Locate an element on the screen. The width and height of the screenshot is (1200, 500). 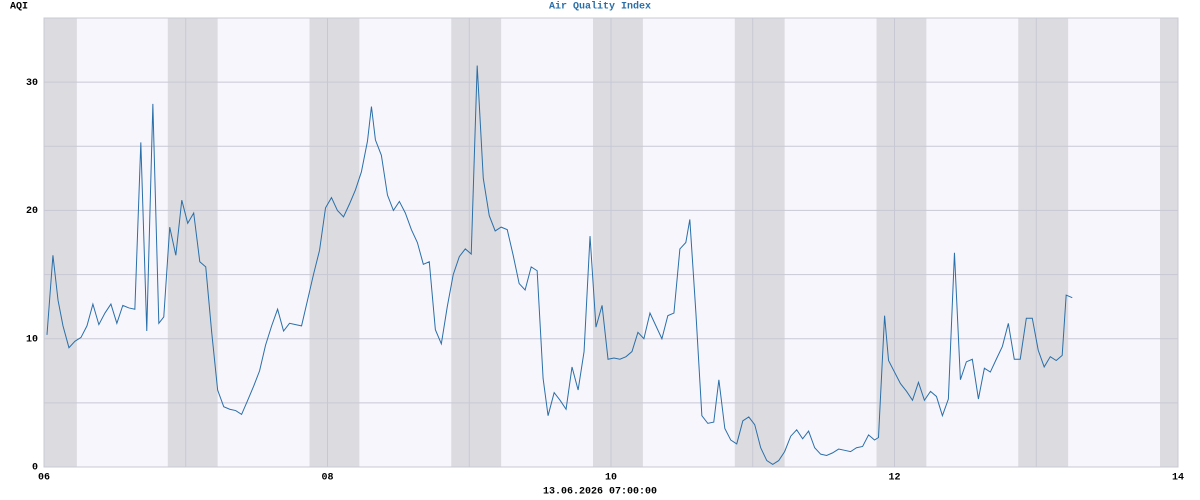
y-axis-label: AQI is located at coordinates (19, 7).